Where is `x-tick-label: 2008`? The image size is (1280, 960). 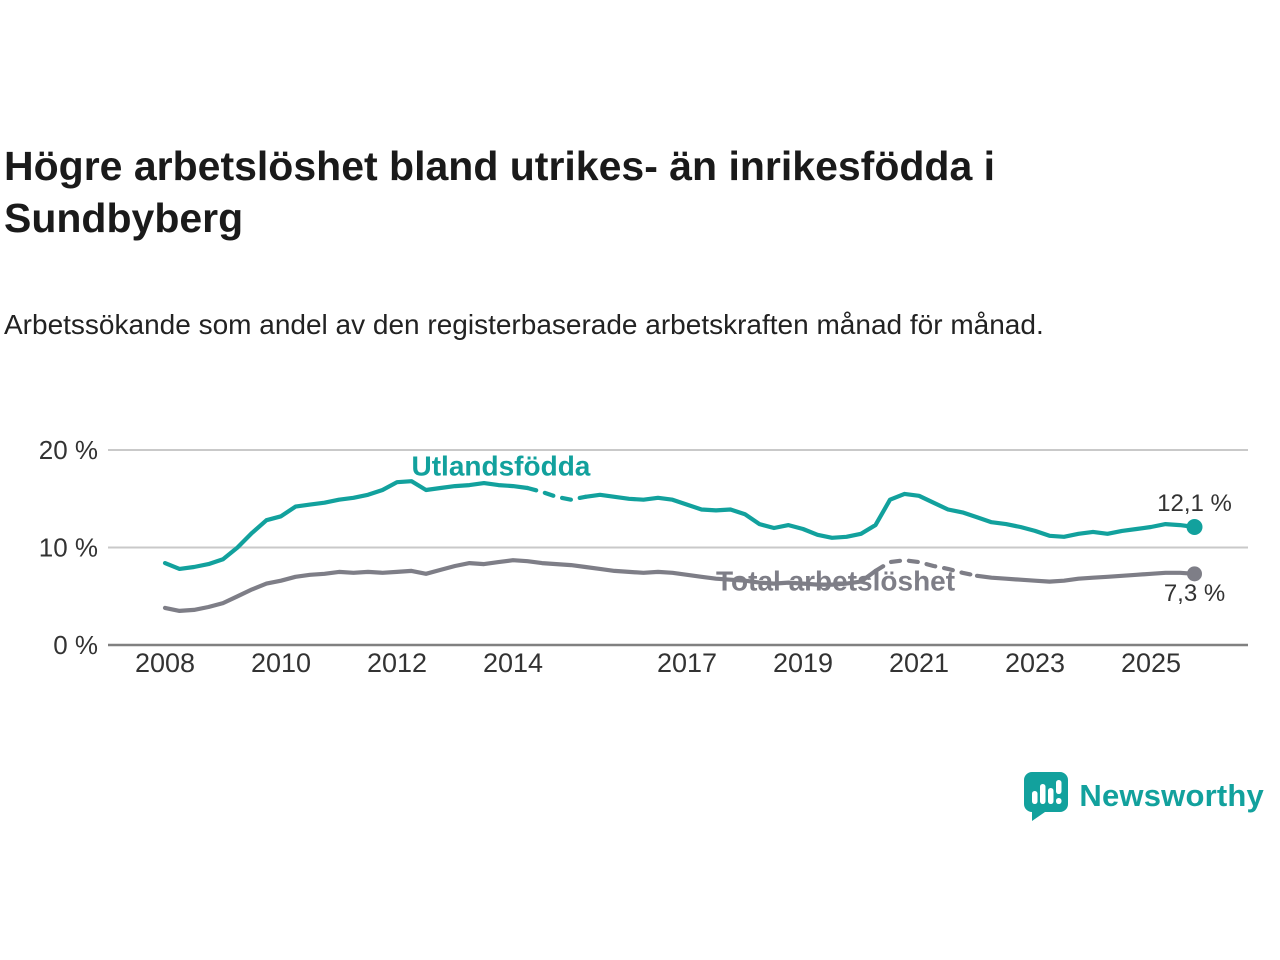
x-tick-label: 2008 is located at coordinates (165, 663).